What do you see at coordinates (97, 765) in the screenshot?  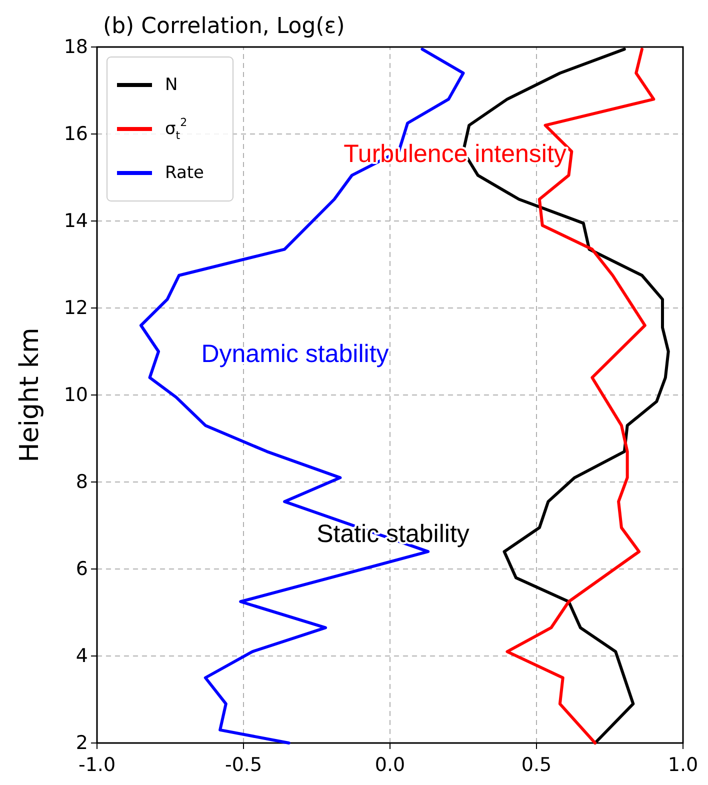 I see `x-tick-label: -1.0` at bounding box center [97, 765].